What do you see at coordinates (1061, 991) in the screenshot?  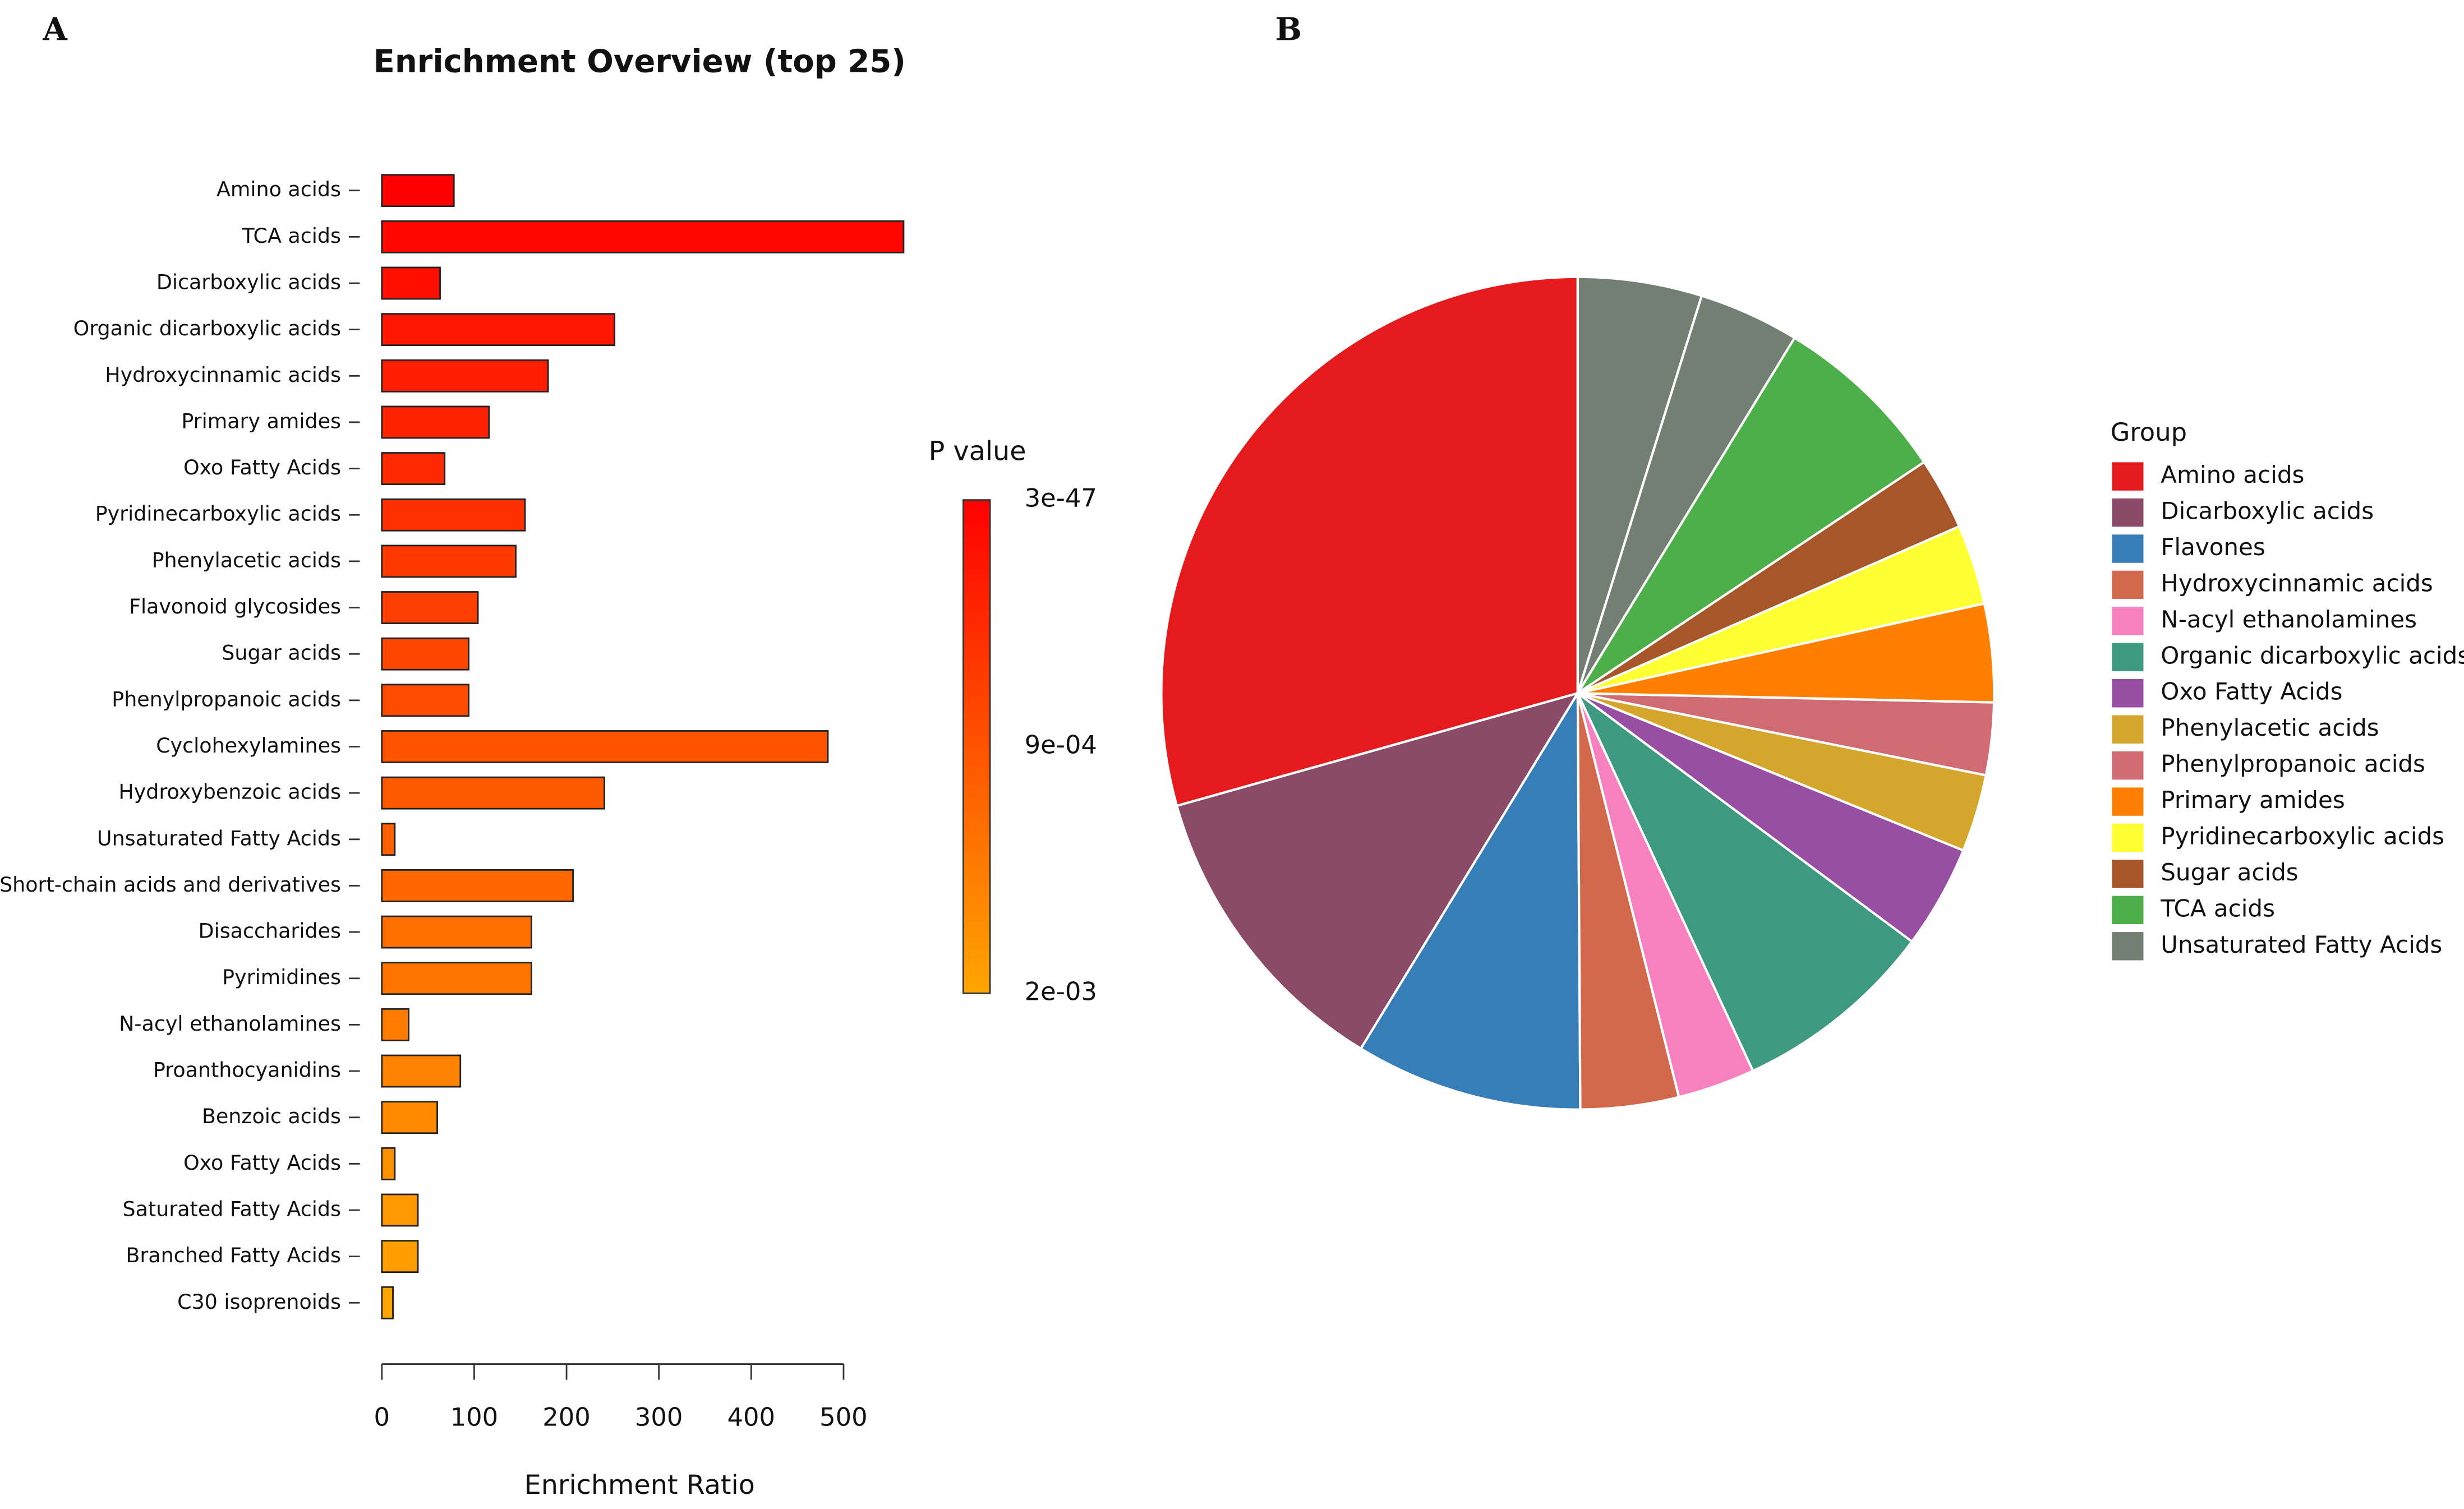 I see `colorbar-label: 2e-03` at bounding box center [1061, 991].